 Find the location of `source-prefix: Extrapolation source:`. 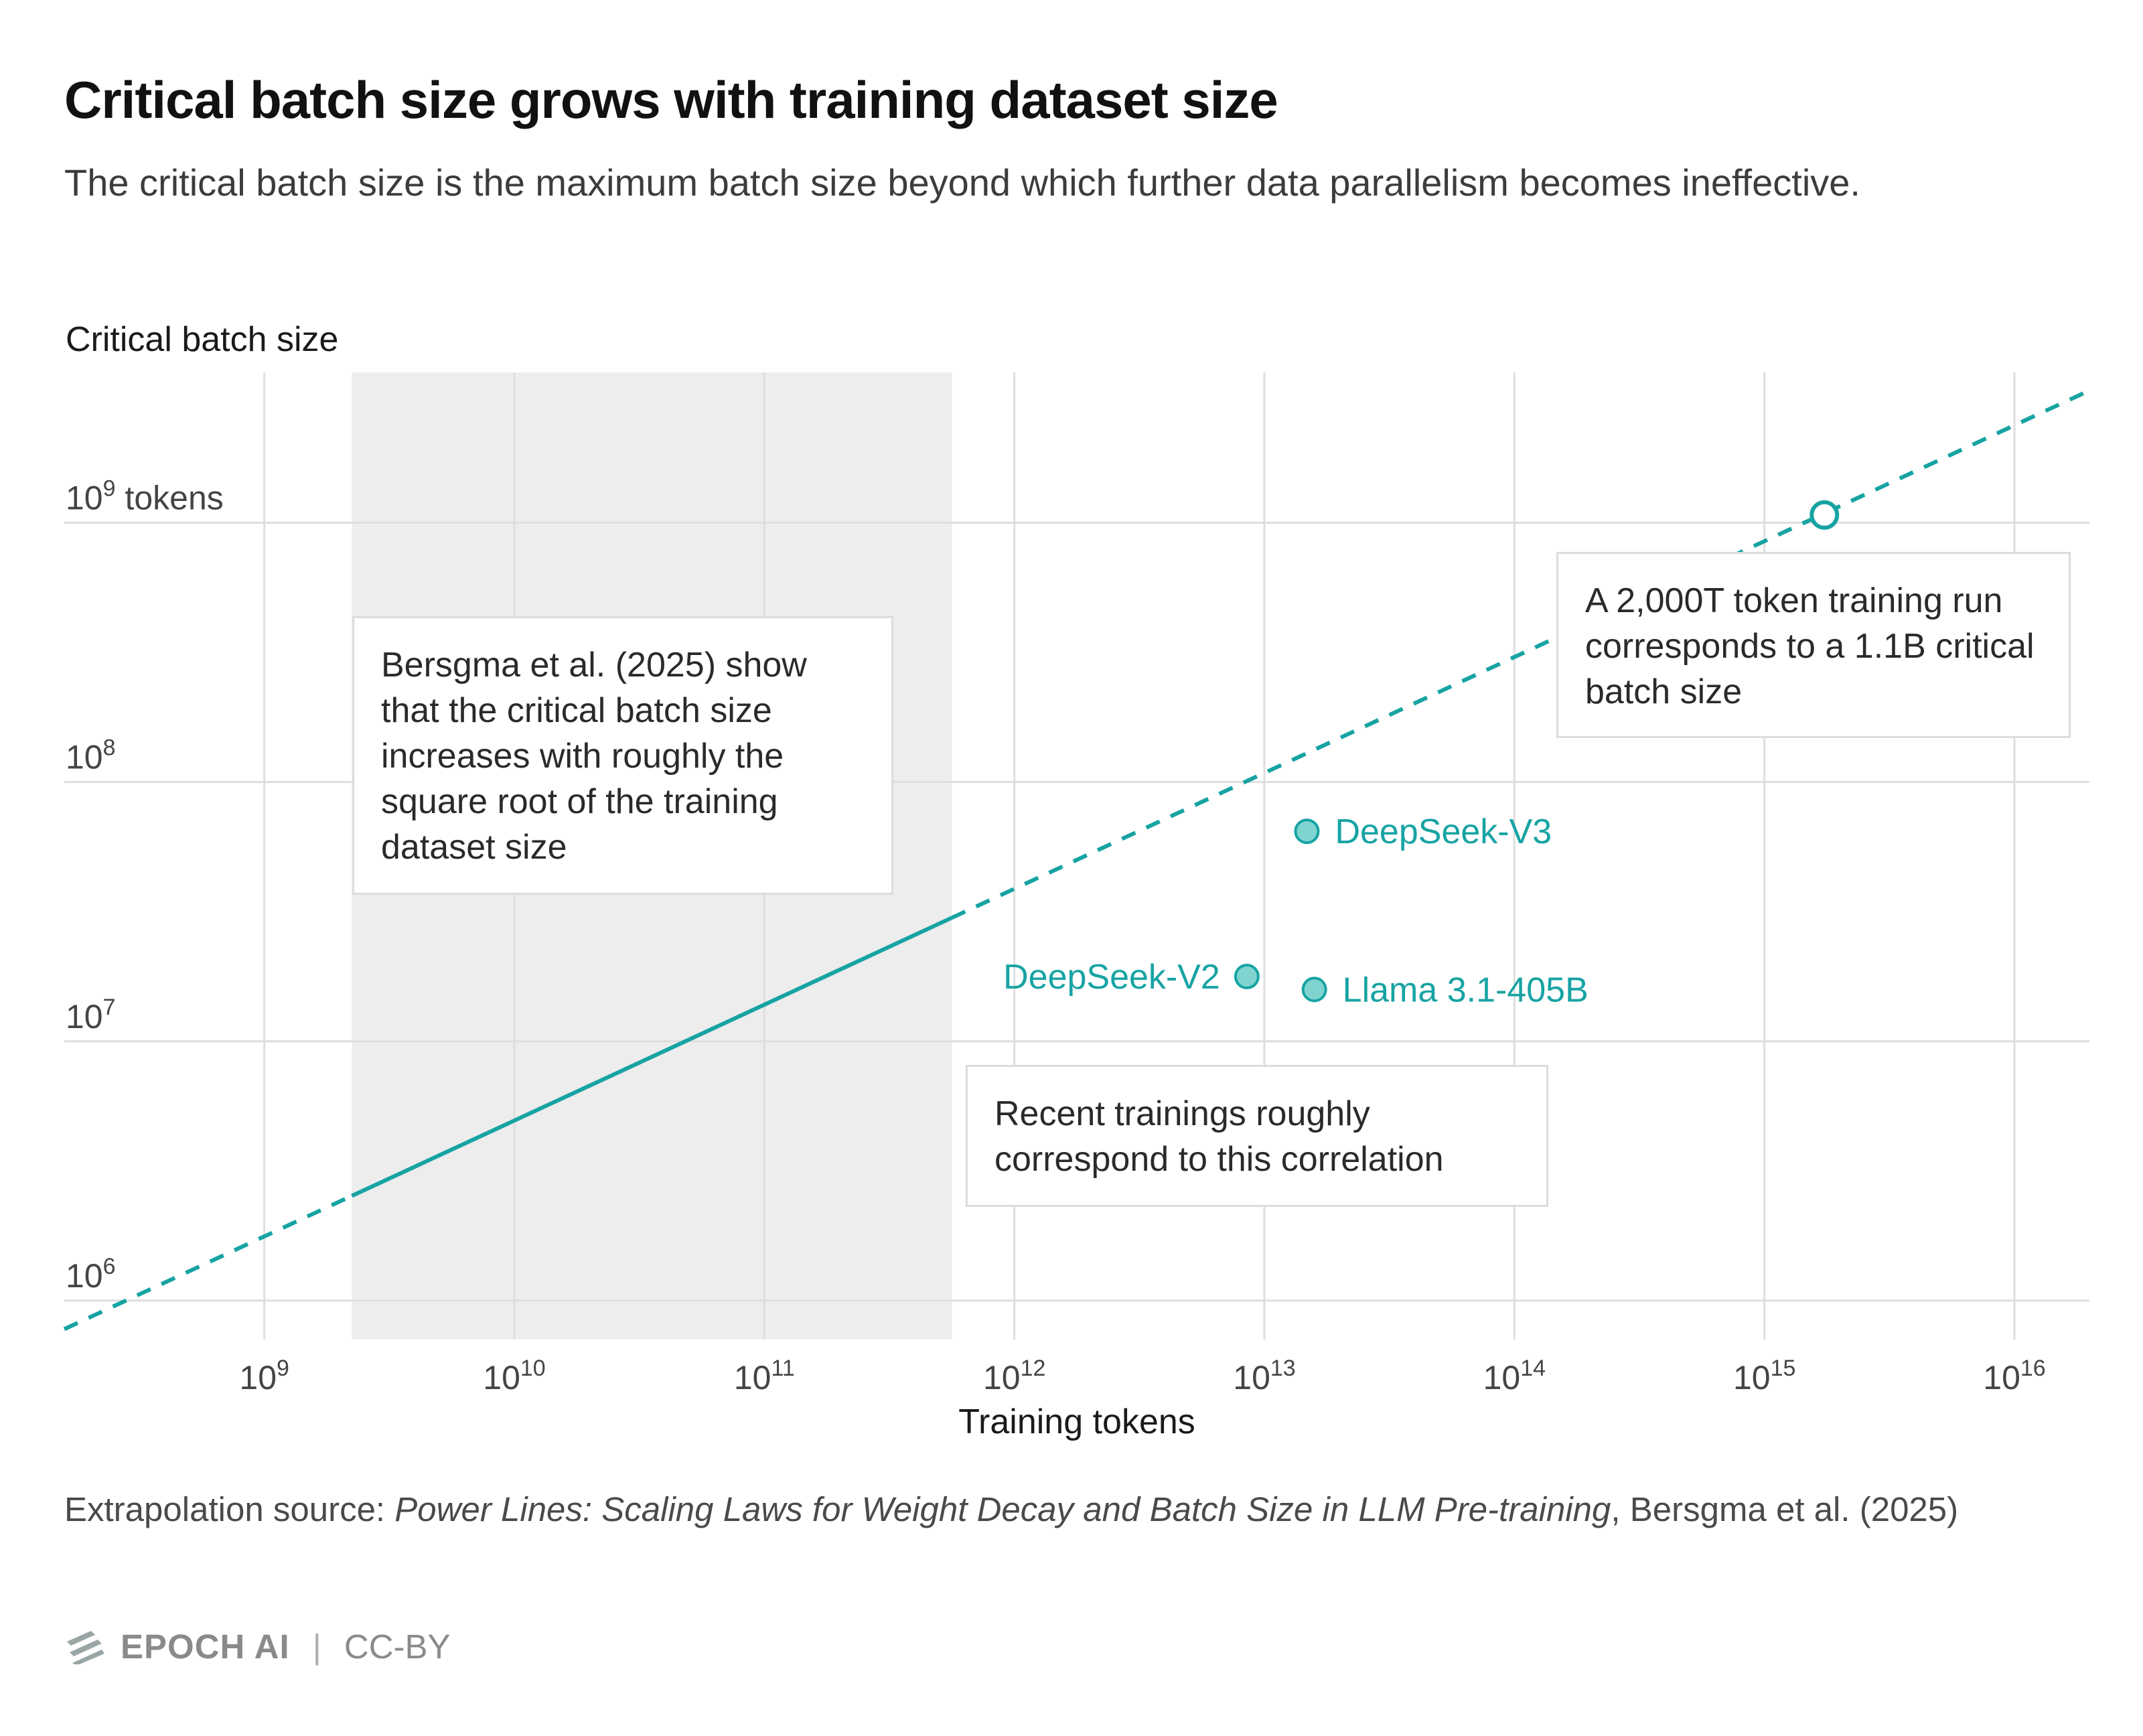

source-prefix: Extrapolation source: is located at coordinates (229, 1509).